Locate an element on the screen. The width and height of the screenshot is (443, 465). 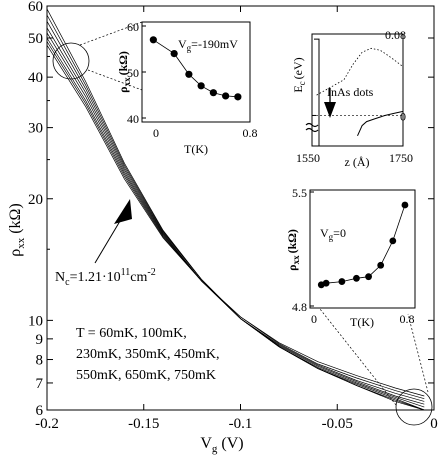
inset-left-x-tick-label: 0 is located at coordinates (156, 133).